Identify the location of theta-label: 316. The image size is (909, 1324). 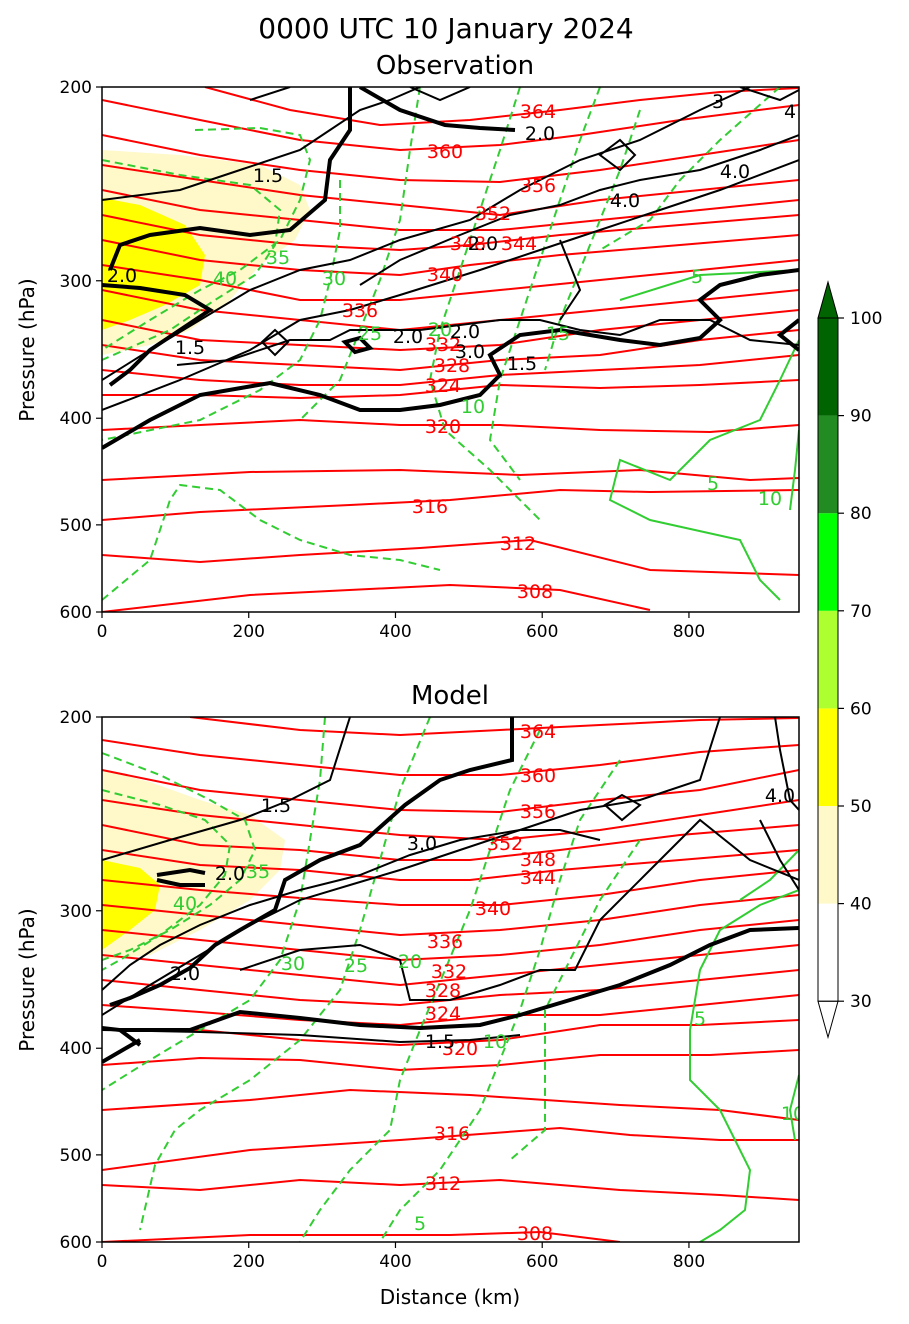
(430, 507).